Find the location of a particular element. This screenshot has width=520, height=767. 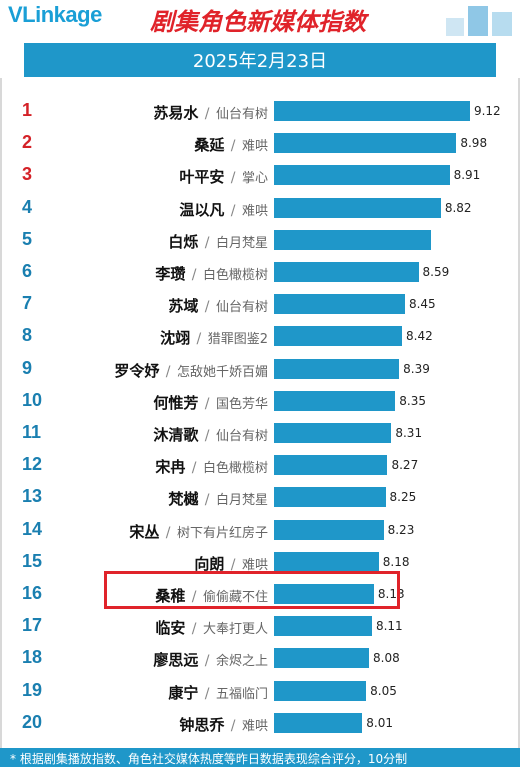

value-label: 8.98 is located at coordinates (474, 143).